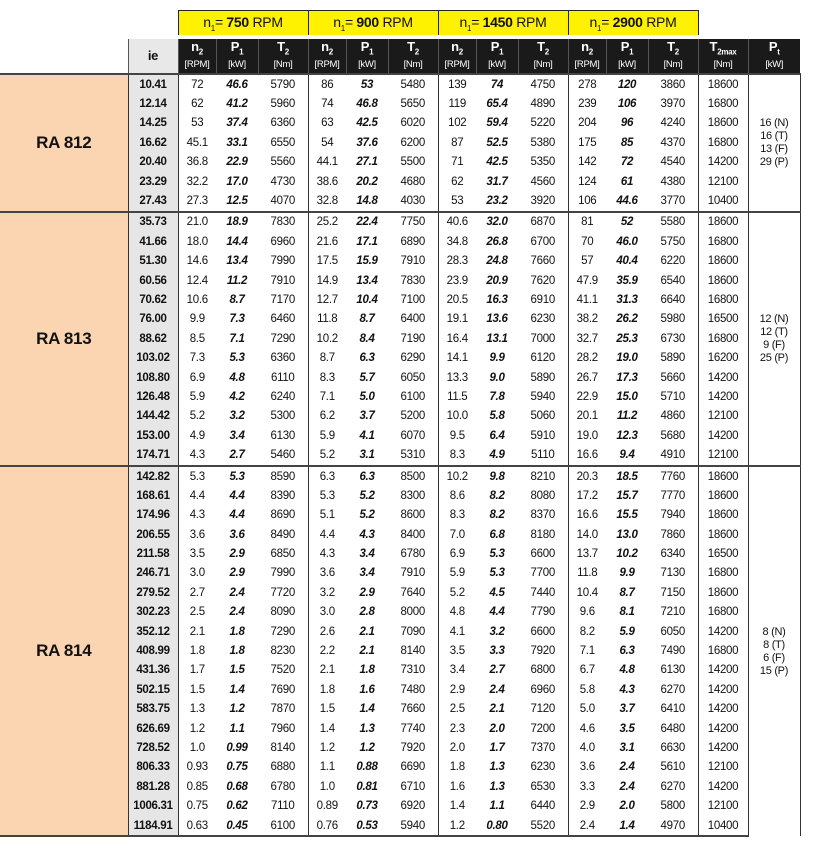 The image size is (830, 849). Describe the element at coordinates (367, 554) in the screenshot. I see `p1-cell: 3.4` at that location.